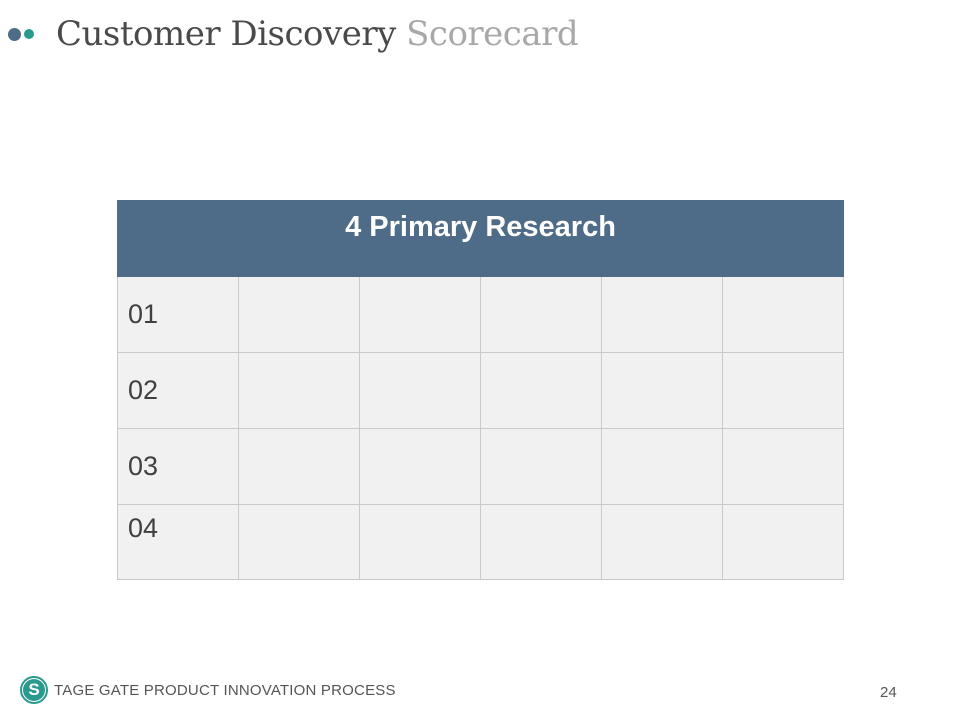 This screenshot has height=720, width=960. Describe the element at coordinates (178, 466) in the screenshot. I see `row-label: 03` at that location.